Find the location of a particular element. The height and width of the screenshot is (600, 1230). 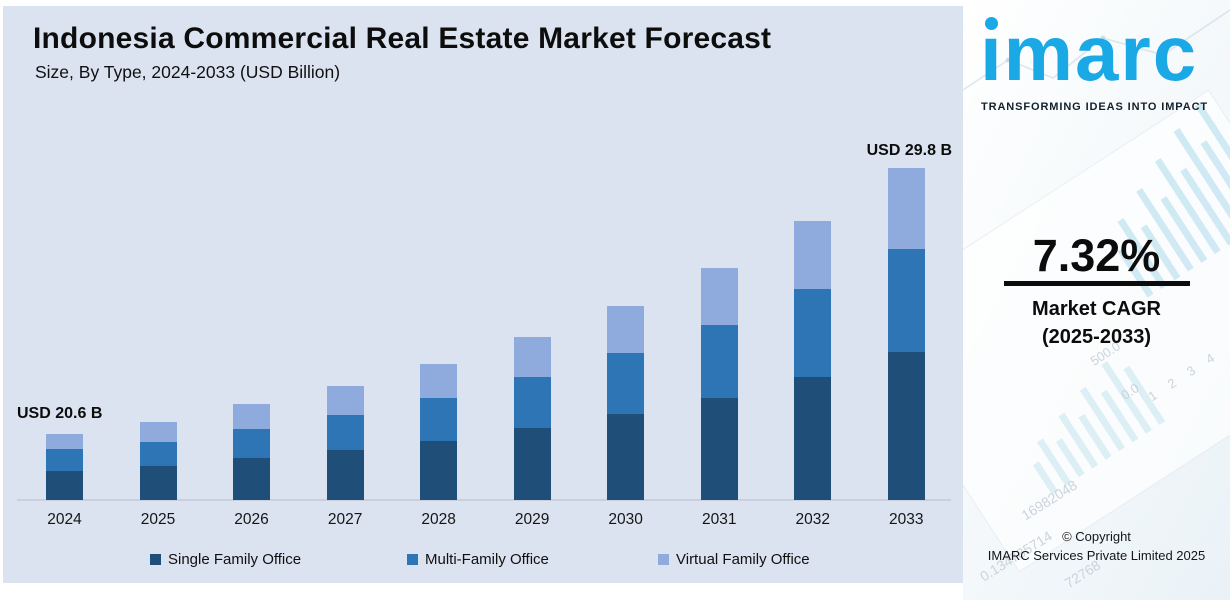

x-axis-label-2032: 2032 is located at coordinates (812, 519).